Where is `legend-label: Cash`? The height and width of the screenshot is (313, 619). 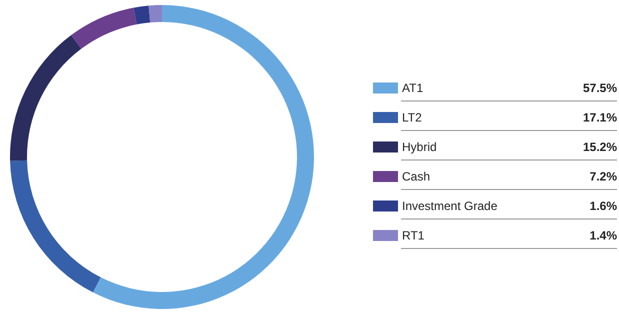
legend-label: Cash is located at coordinates (416, 177).